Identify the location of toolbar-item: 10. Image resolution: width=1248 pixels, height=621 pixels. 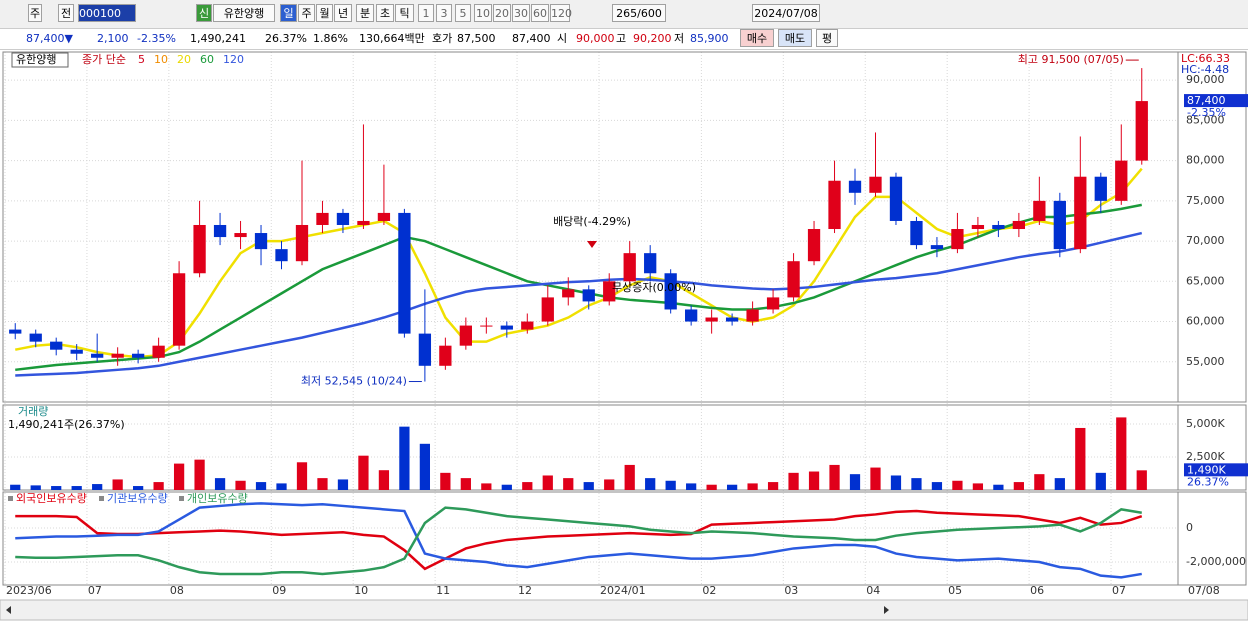
(483, 13).